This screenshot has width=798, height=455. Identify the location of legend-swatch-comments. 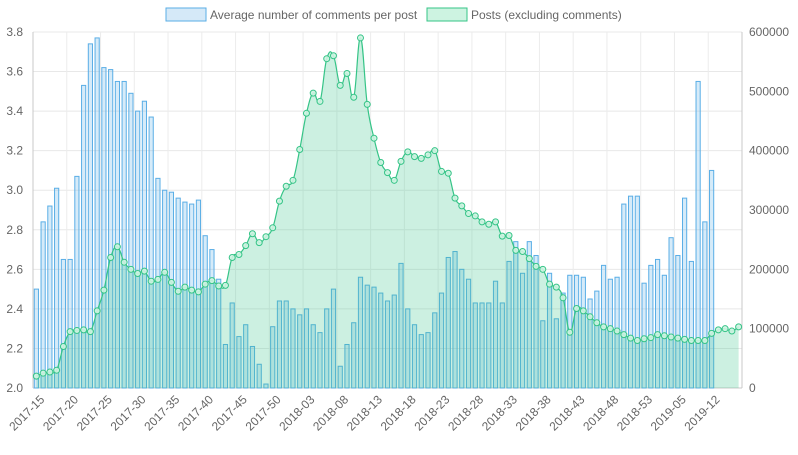
(186, 14).